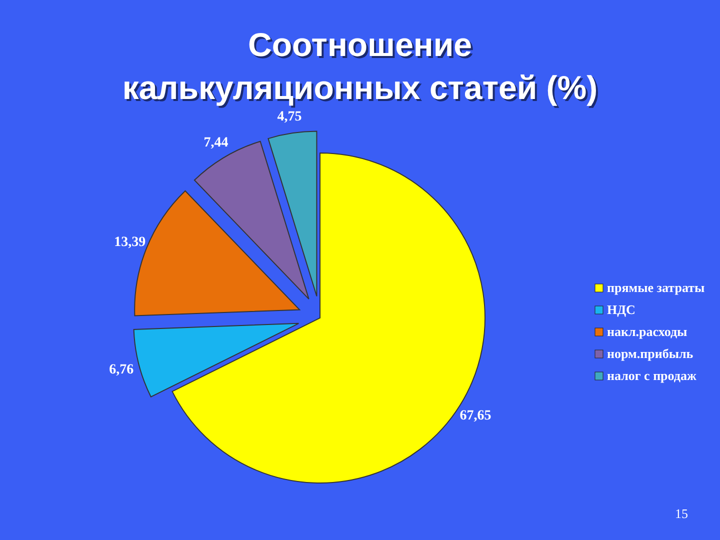 The height and width of the screenshot is (540, 720). I want to click on data-label: 7,44, so click(216, 142).